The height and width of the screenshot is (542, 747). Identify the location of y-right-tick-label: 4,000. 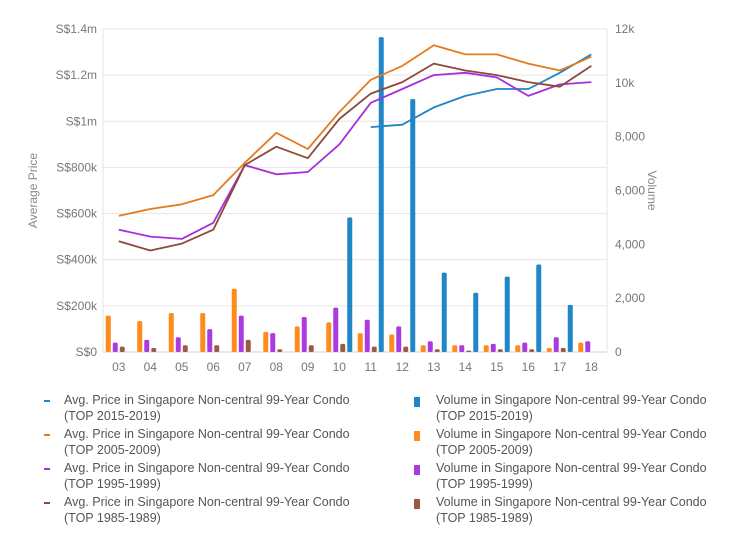
(630, 244).